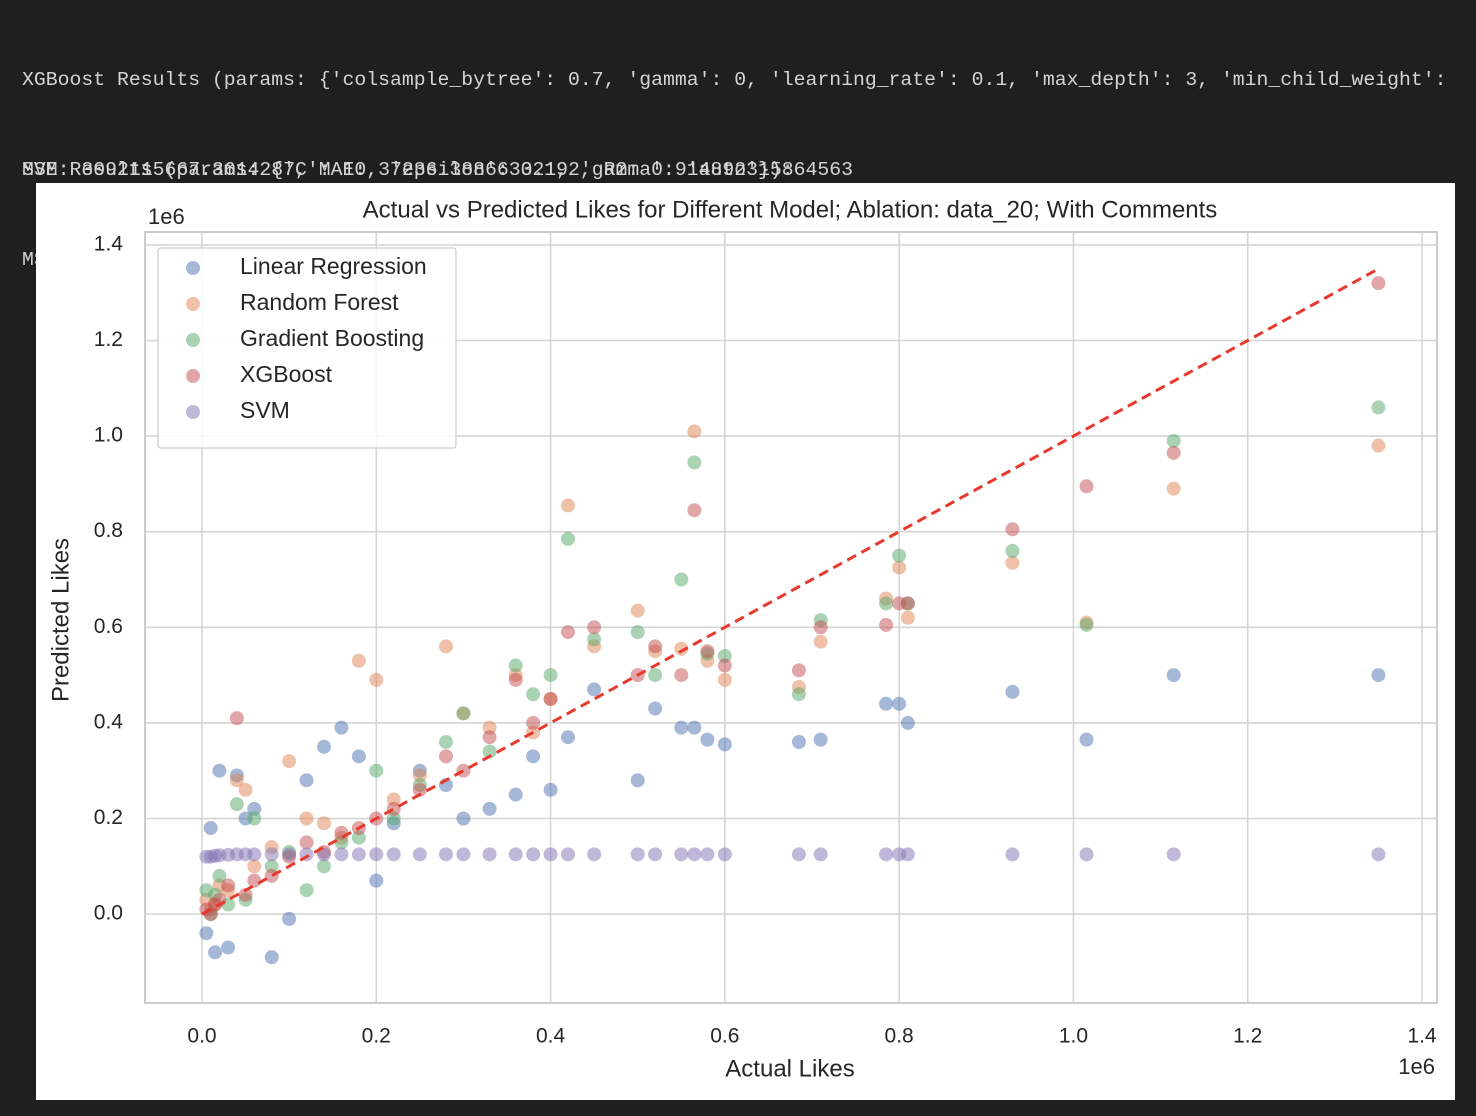 The width and height of the screenshot is (1476, 1116). I want to click on y-tick-label: 1.2, so click(108, 339).